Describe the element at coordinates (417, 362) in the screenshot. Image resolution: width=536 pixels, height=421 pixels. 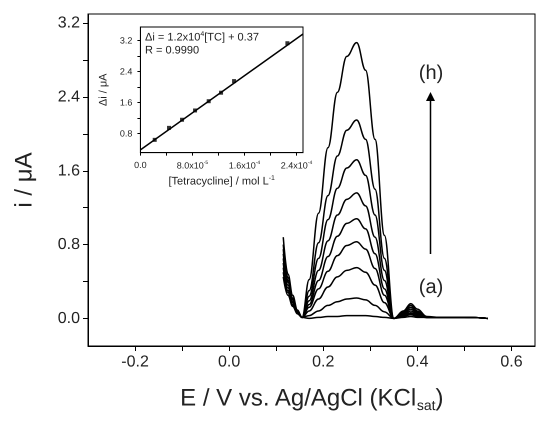
I see `x-tick-label: 0.4` at that location.